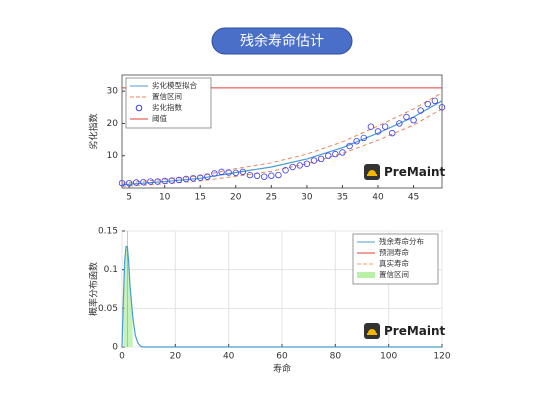 This screenshot has width=560, height=404. I want to click on legend-label: 阈值, so click(159, 118).